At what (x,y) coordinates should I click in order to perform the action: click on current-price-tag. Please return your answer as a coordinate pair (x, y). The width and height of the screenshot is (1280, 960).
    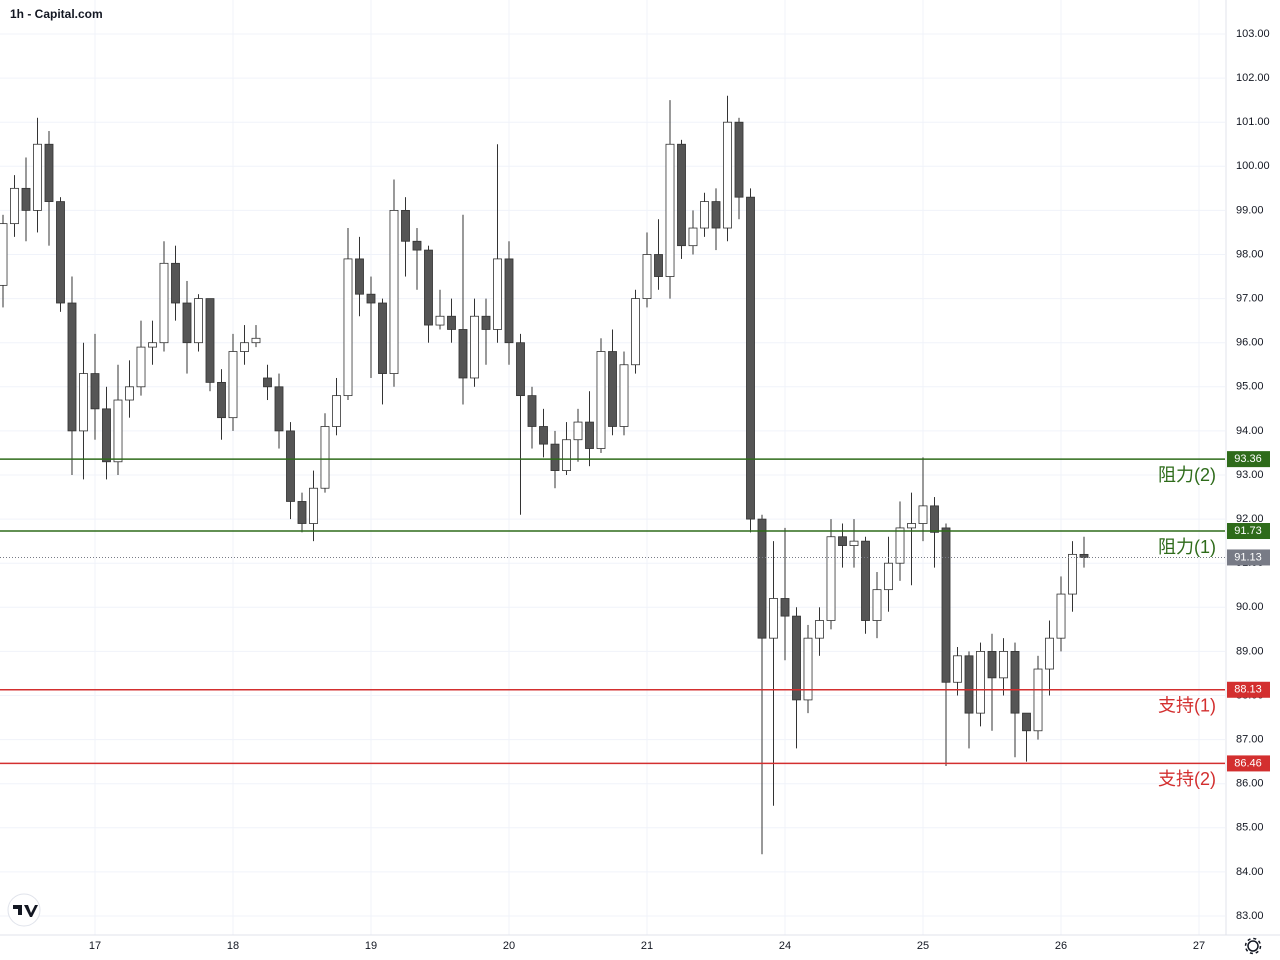
    Looking at the image, I should click on (1248, 557).